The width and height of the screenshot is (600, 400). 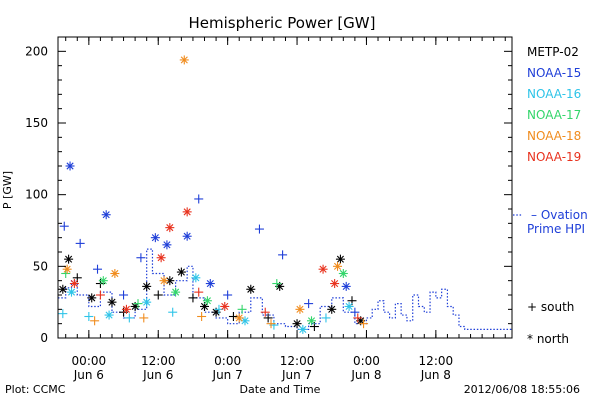 I want to click on plot-source-label: Plot: CCMC, so click(x=35, y=389).